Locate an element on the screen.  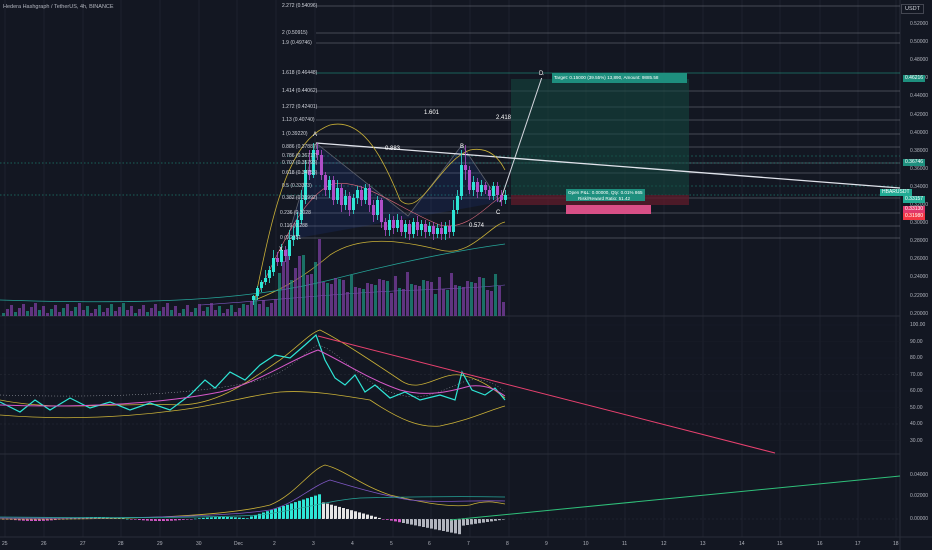
macd-signal is located at coordinates (253, 499).